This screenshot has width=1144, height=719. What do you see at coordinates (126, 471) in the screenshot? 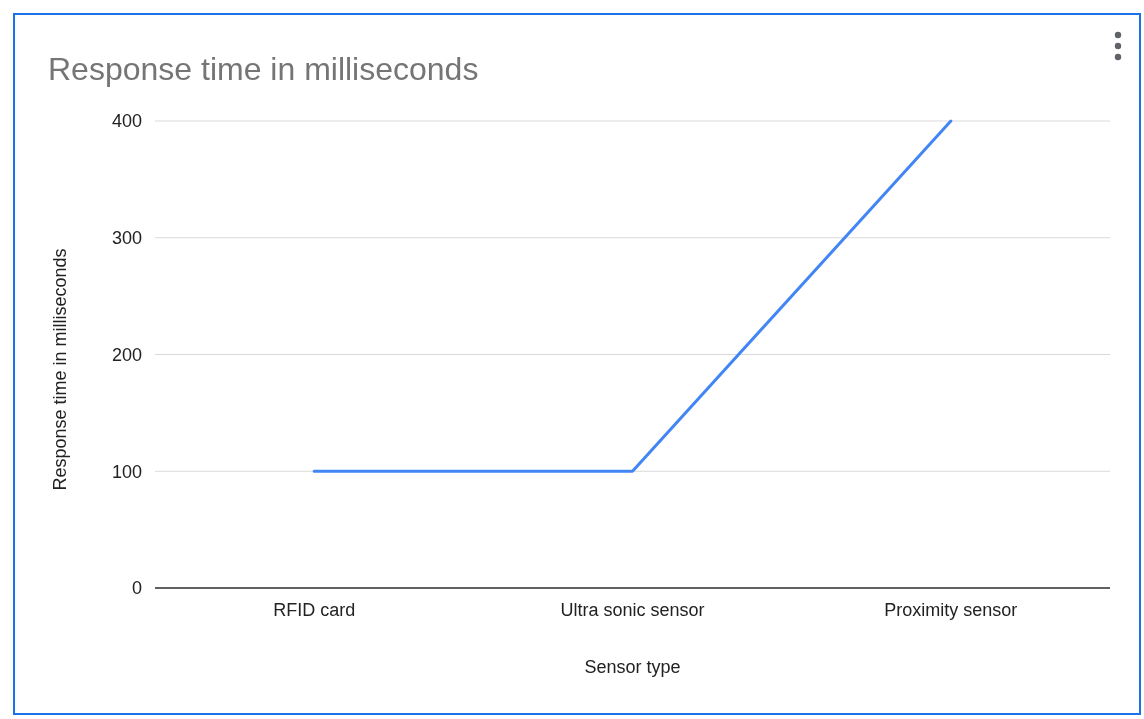
I see `y-tick-label: 100` at bounding box center [126, 471].